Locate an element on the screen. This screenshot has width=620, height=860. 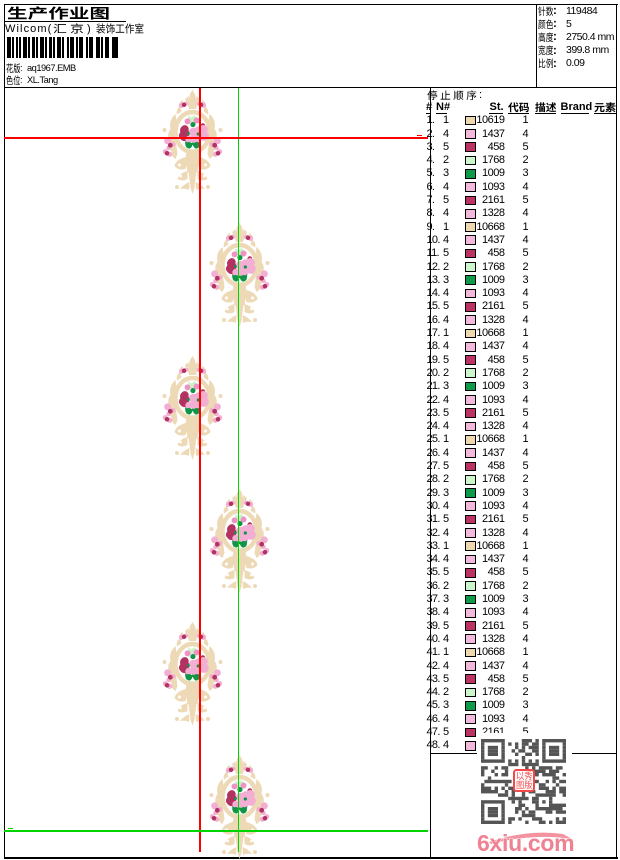
svg-text: 6xiu.com is located at coordinates (525, 843).